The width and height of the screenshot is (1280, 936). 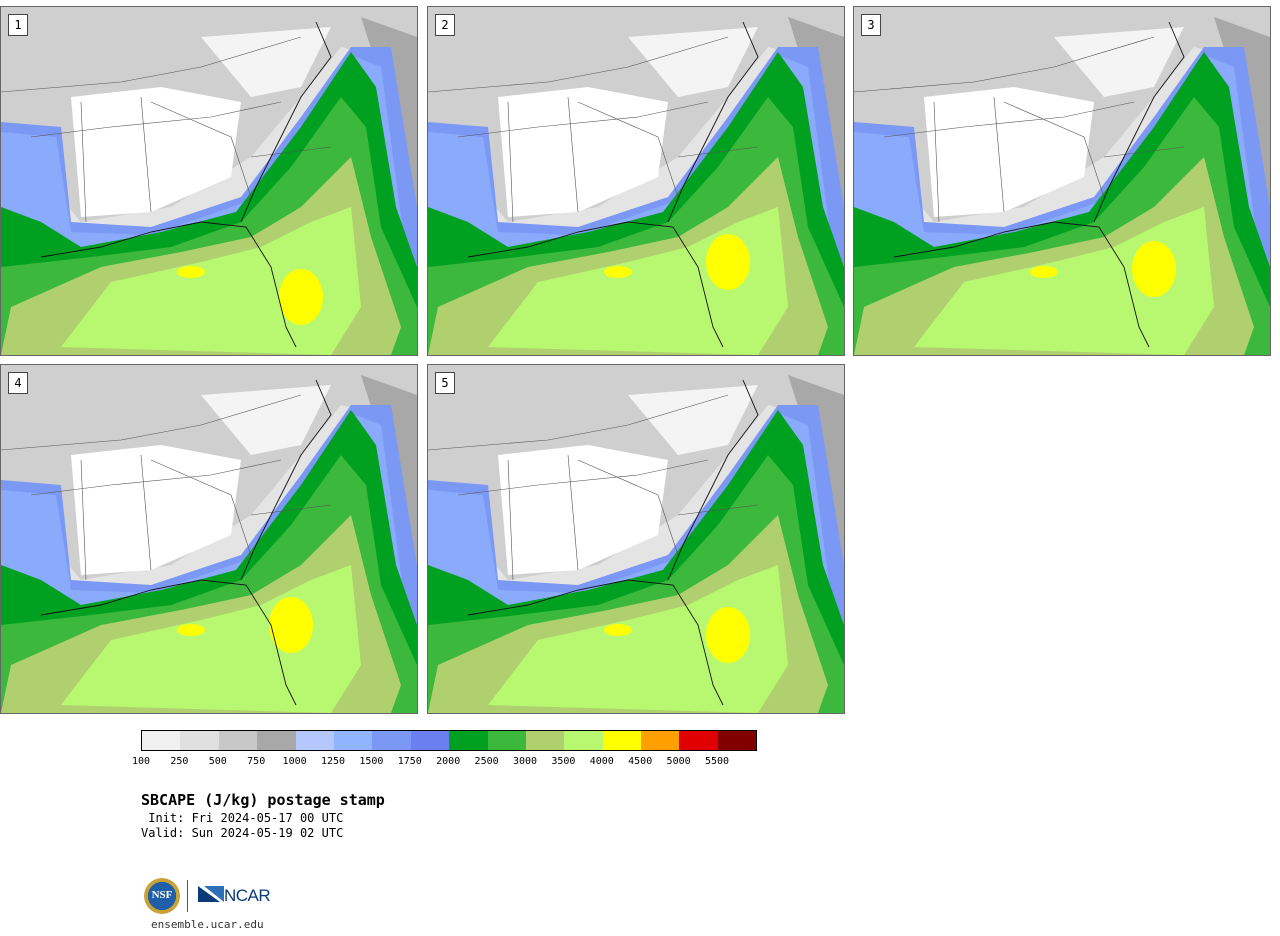 I want to click on panel-number-5: 5, so click(x=445, y=383).